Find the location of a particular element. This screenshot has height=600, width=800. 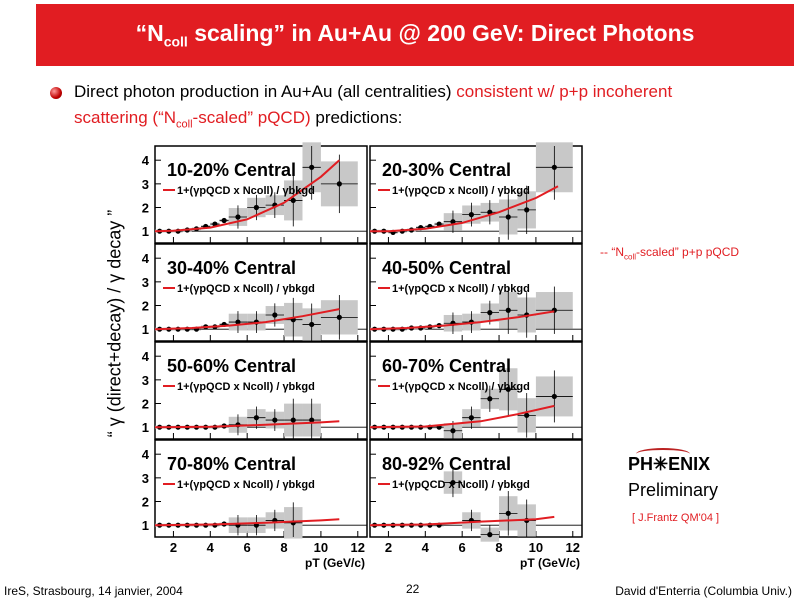

panel-label: 50-60% Central is located at coordinates (231, 366).